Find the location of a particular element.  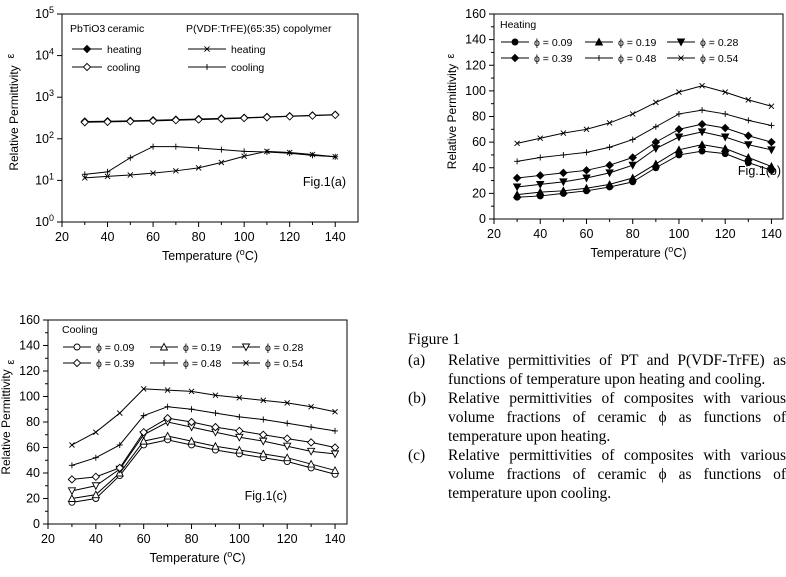

figure-annotation: Fig.1(c) is located at coordinates (266, 496).